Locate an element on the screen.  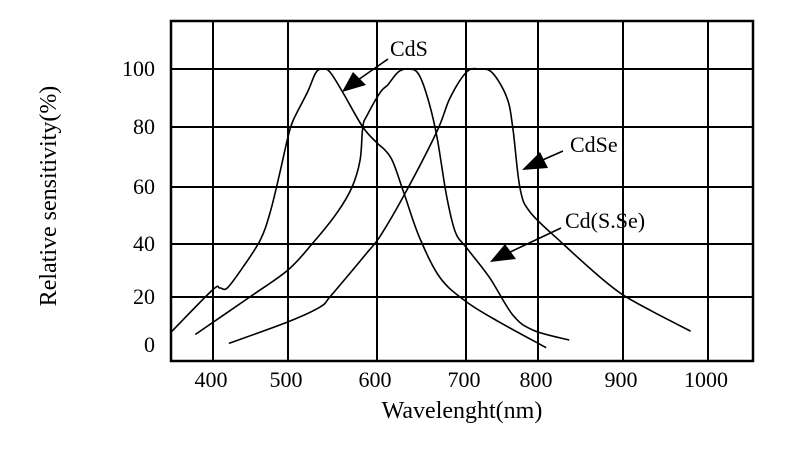
x-tick-label-1000: 1000 is located at coordinates (706, 379).